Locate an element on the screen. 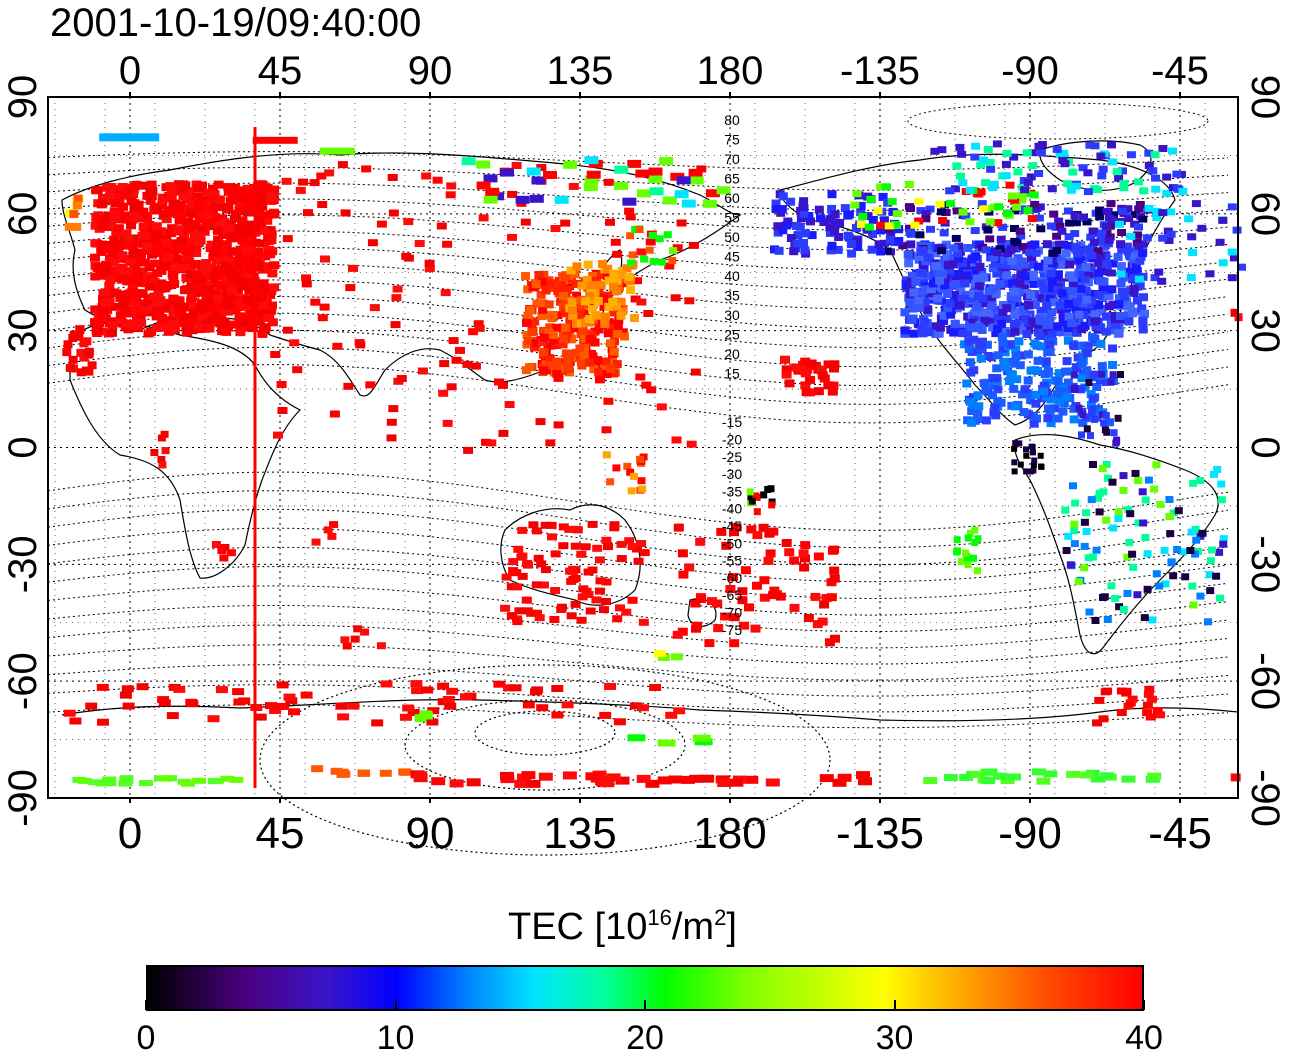  contour-label: -55 is located at coordinates (732, 561).